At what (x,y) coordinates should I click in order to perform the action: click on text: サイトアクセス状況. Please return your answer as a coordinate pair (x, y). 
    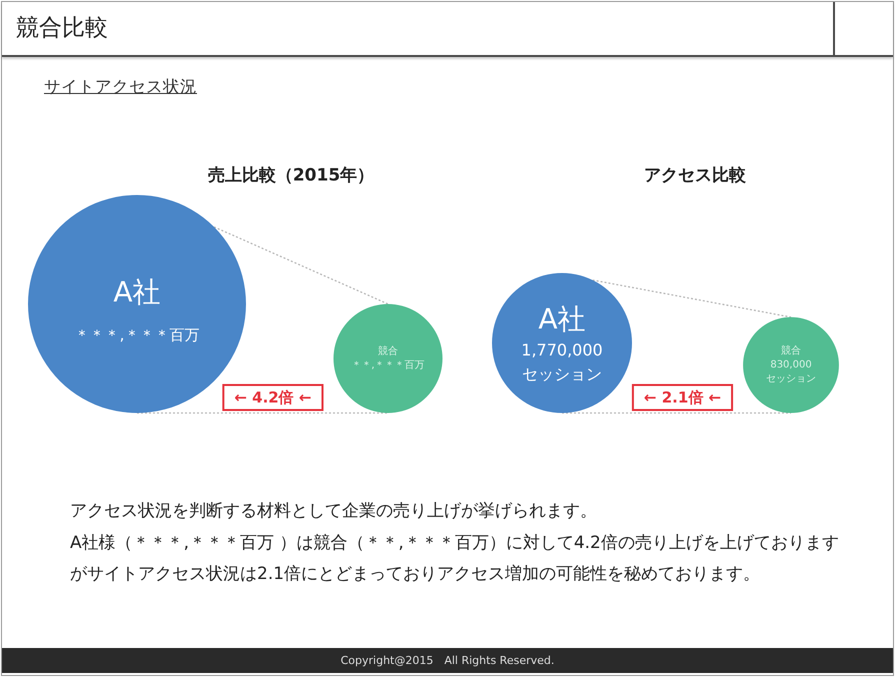
    Looking at the image, I should click on (120, 87).